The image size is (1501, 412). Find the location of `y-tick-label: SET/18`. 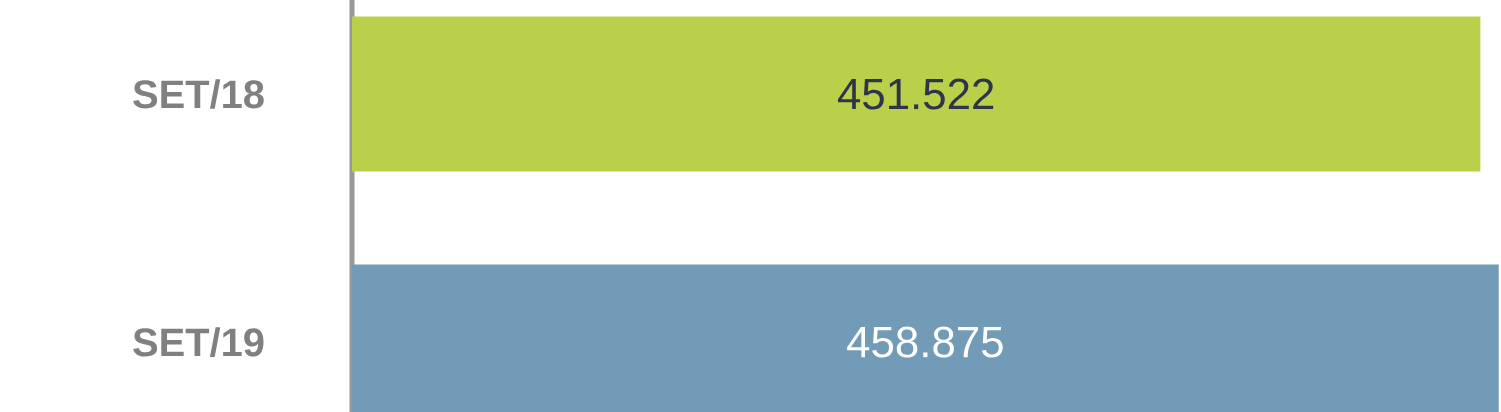

y-tick-label: SET/18 is located at coordinates (198, 94).